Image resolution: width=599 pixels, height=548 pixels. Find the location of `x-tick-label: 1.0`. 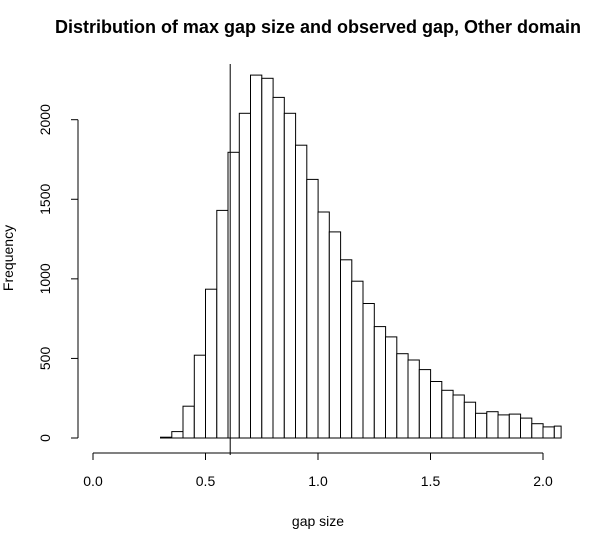

x-tick-label: 1.0 is located at coordinates (318, 481).